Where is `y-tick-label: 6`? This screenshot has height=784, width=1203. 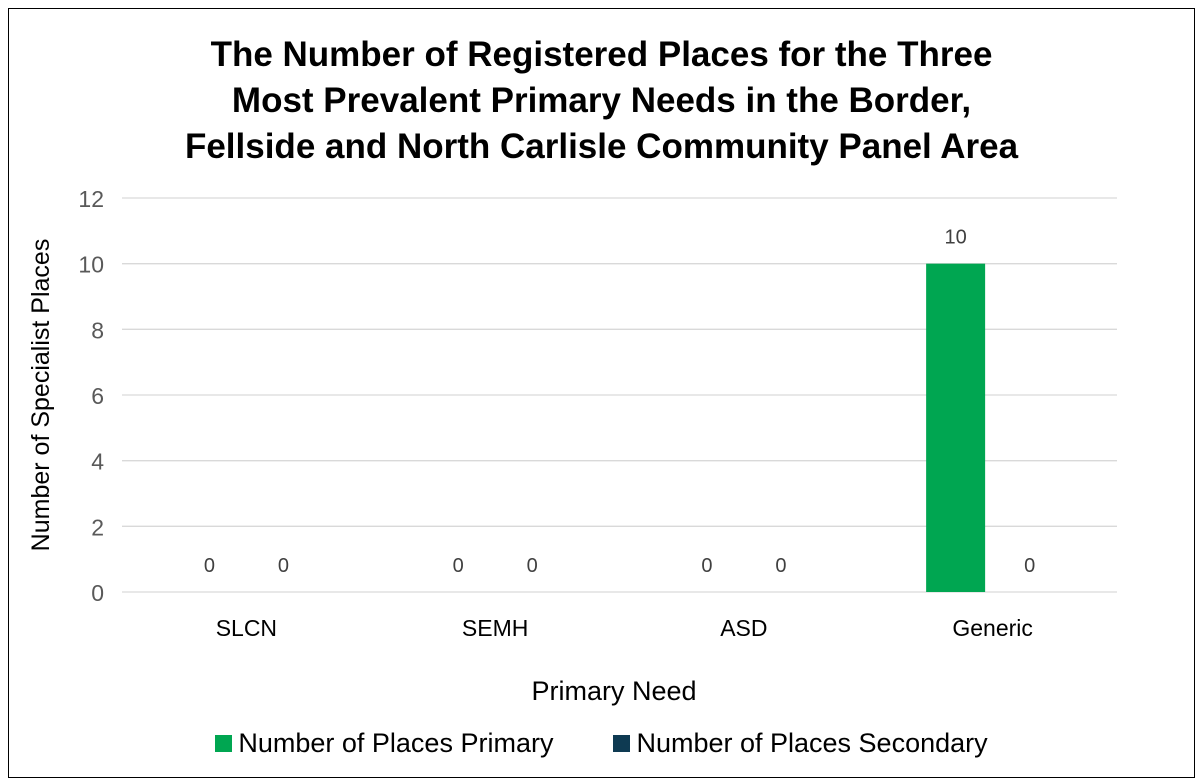
y-tick-label: 6 is located at coordinates (97, 396).